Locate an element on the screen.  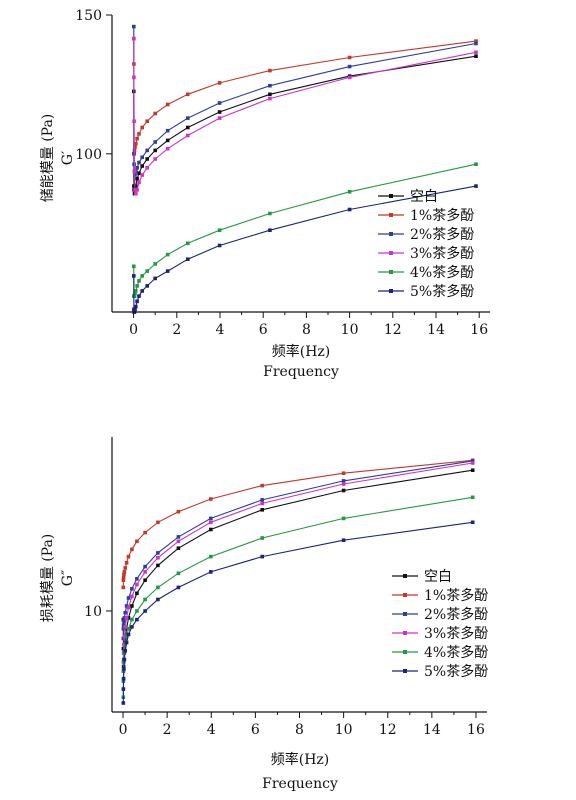
legend-item: 3%茶多酚 is located at coordinates (426, 253).